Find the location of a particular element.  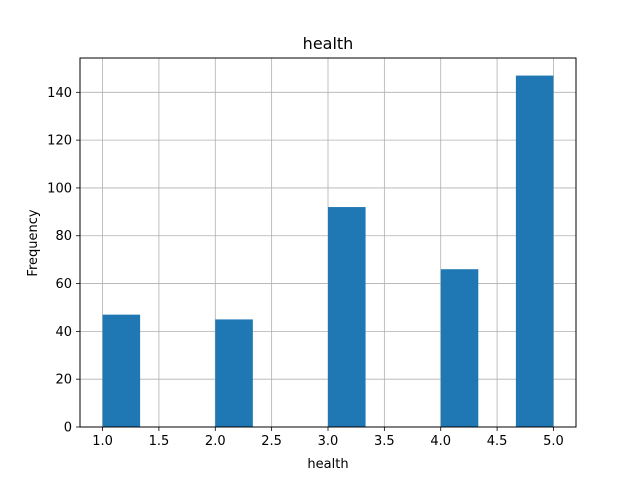

x-axis-label: health is located at coordinates (327, 464).